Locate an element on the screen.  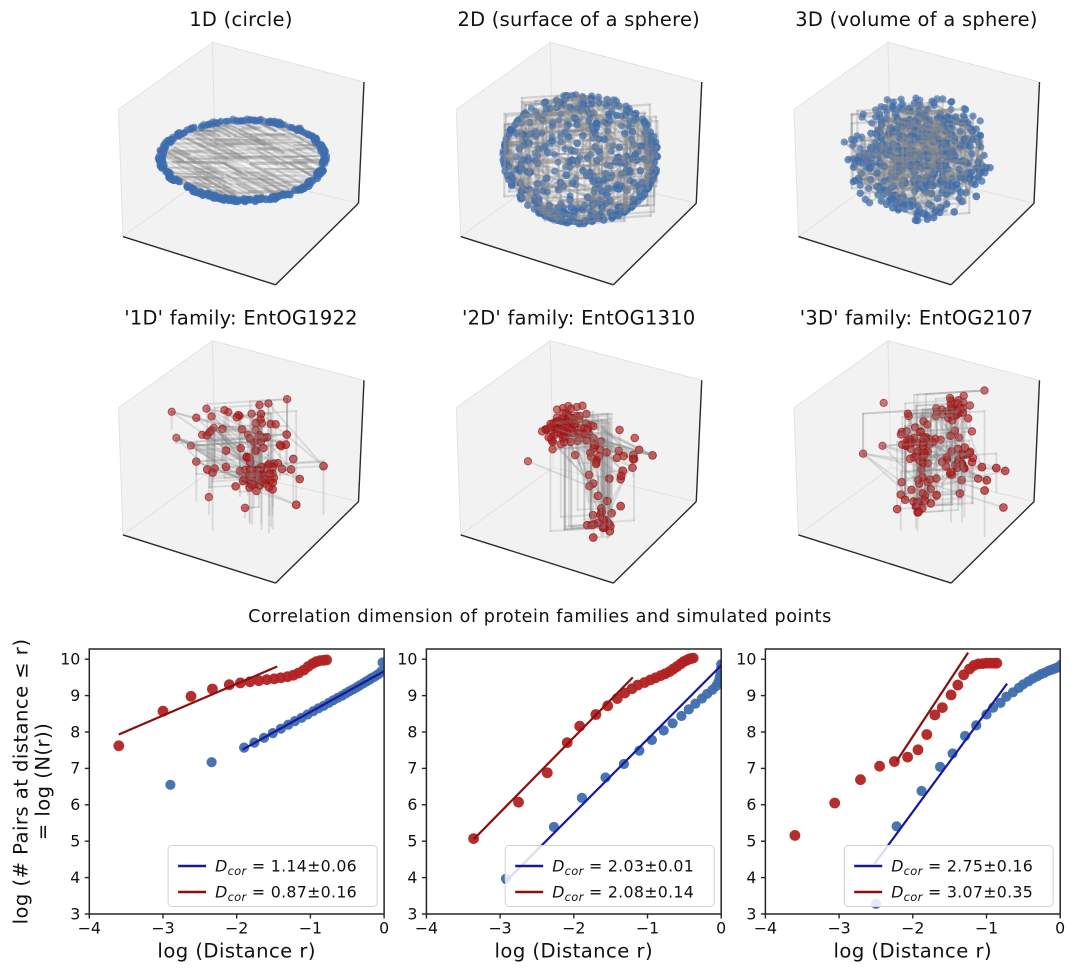
links-3d is located at coordinates (242, 160).